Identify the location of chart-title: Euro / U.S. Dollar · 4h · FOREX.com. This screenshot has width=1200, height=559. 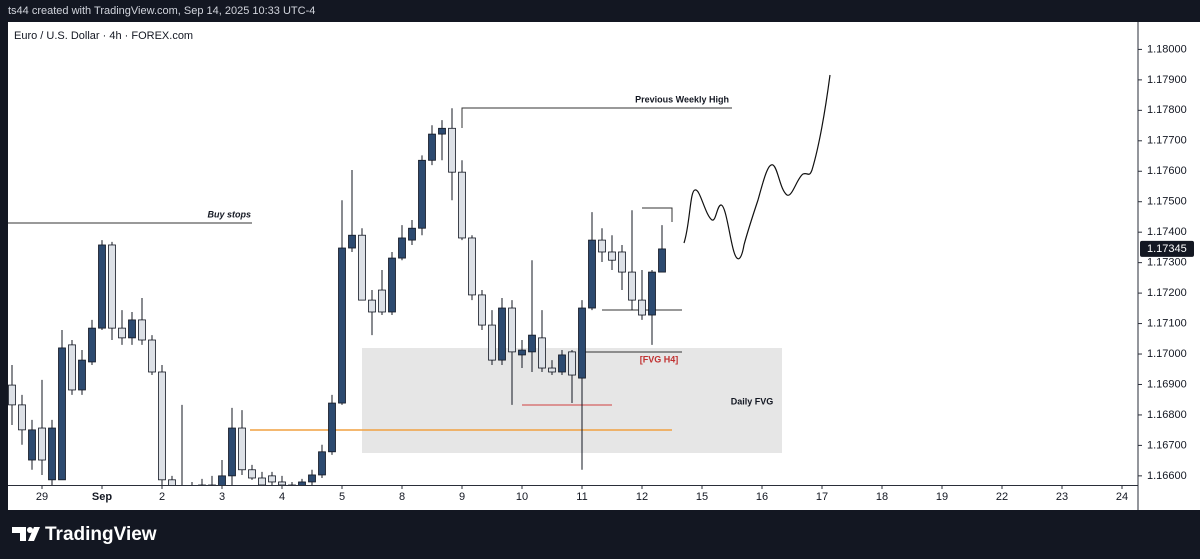
(103, 36).